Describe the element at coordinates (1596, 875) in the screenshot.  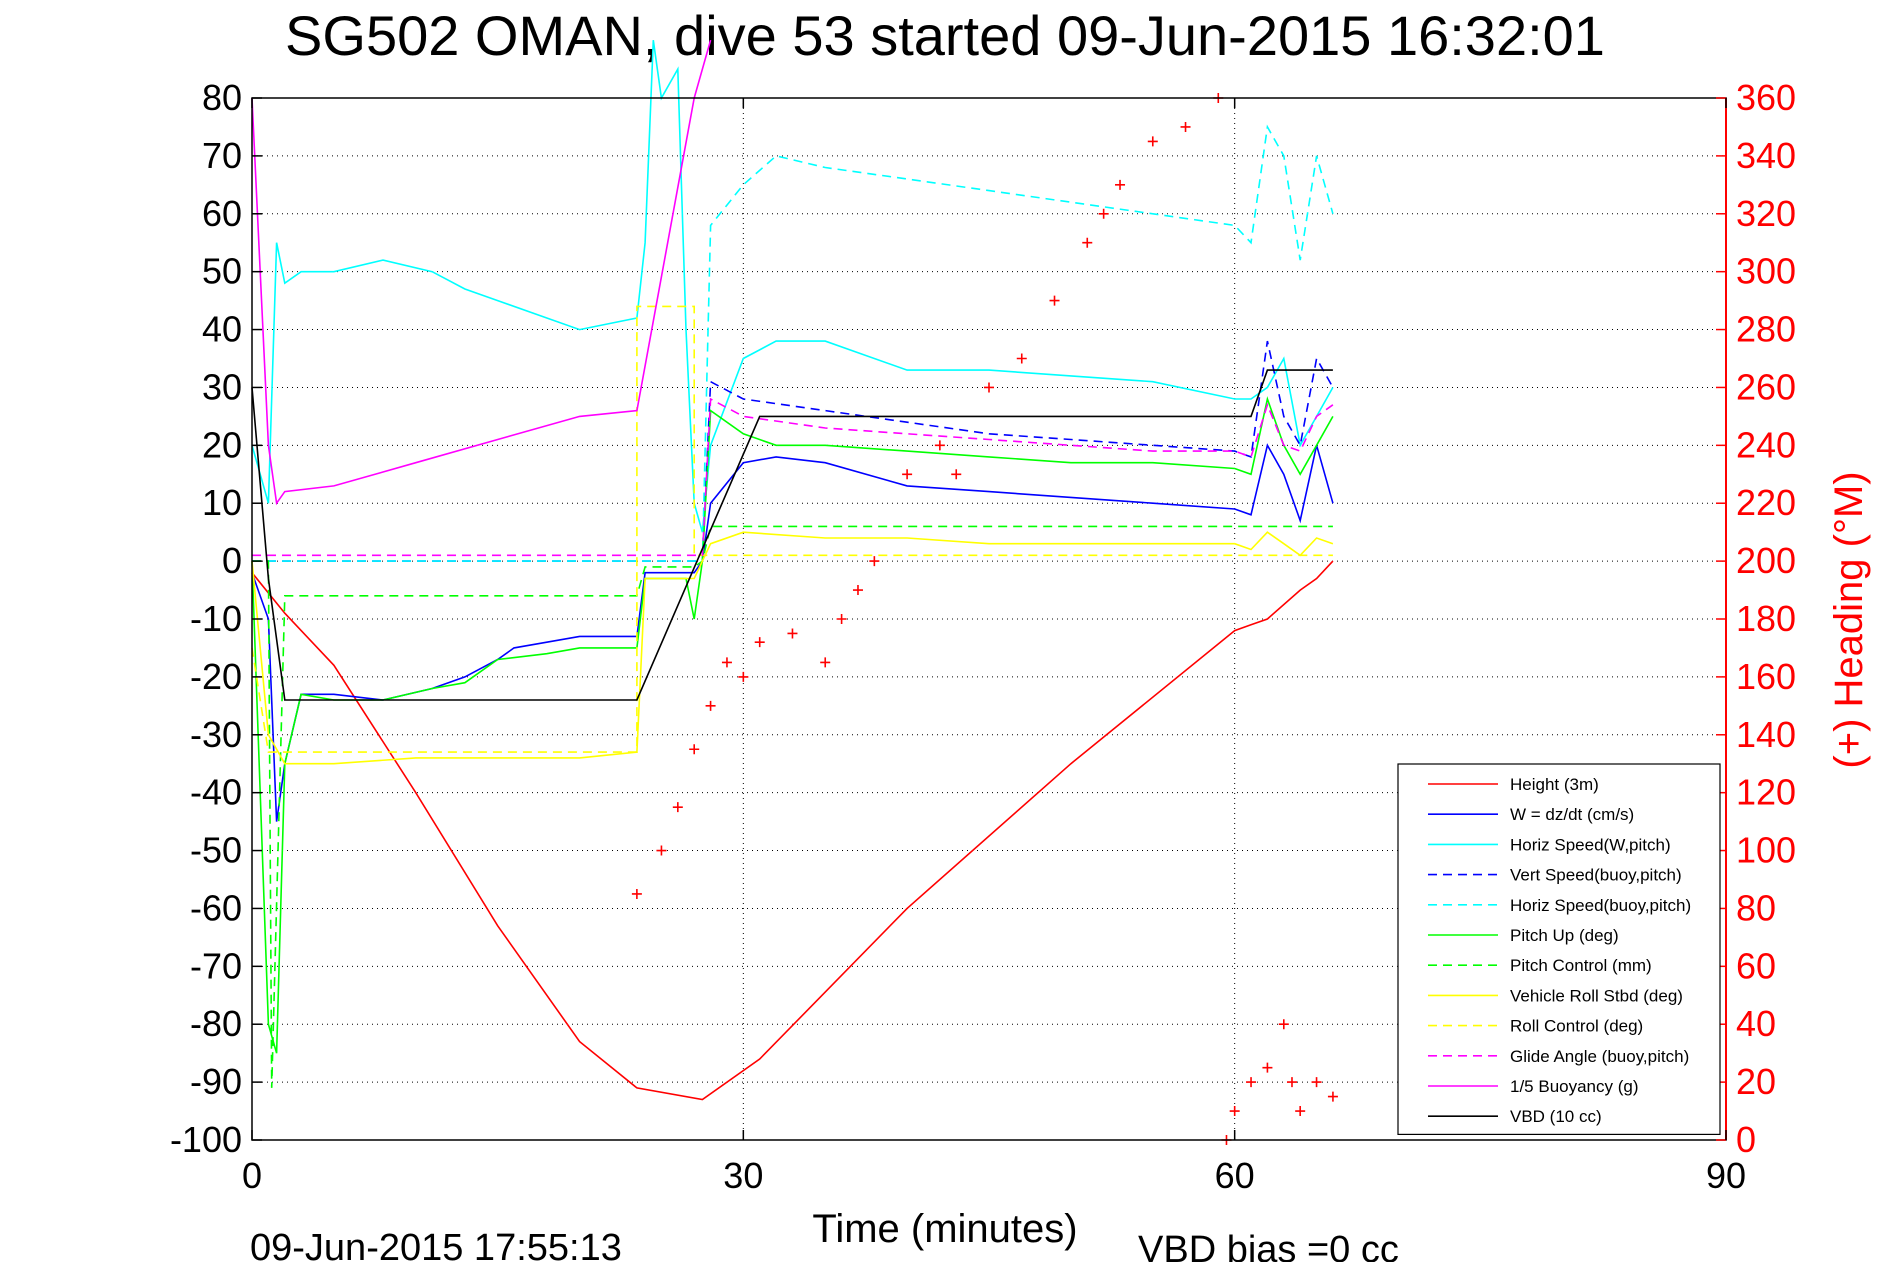
I see `legend-label: Vert Speed(buoy,pitch)` at that location.